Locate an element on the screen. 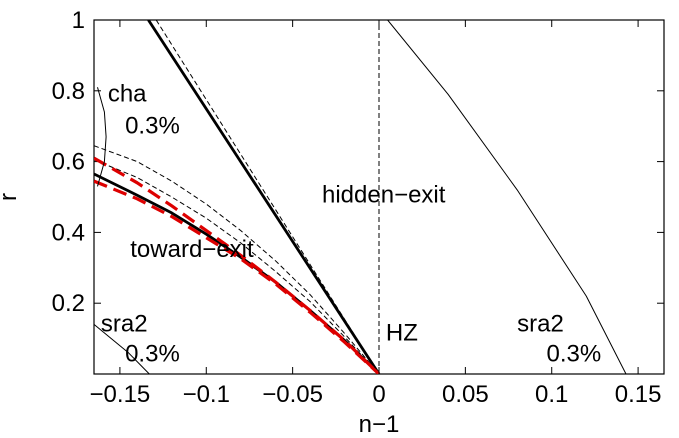 This screenshot has height=438, width=679. region-label: toward−exit is located at coordinates (192, 249).